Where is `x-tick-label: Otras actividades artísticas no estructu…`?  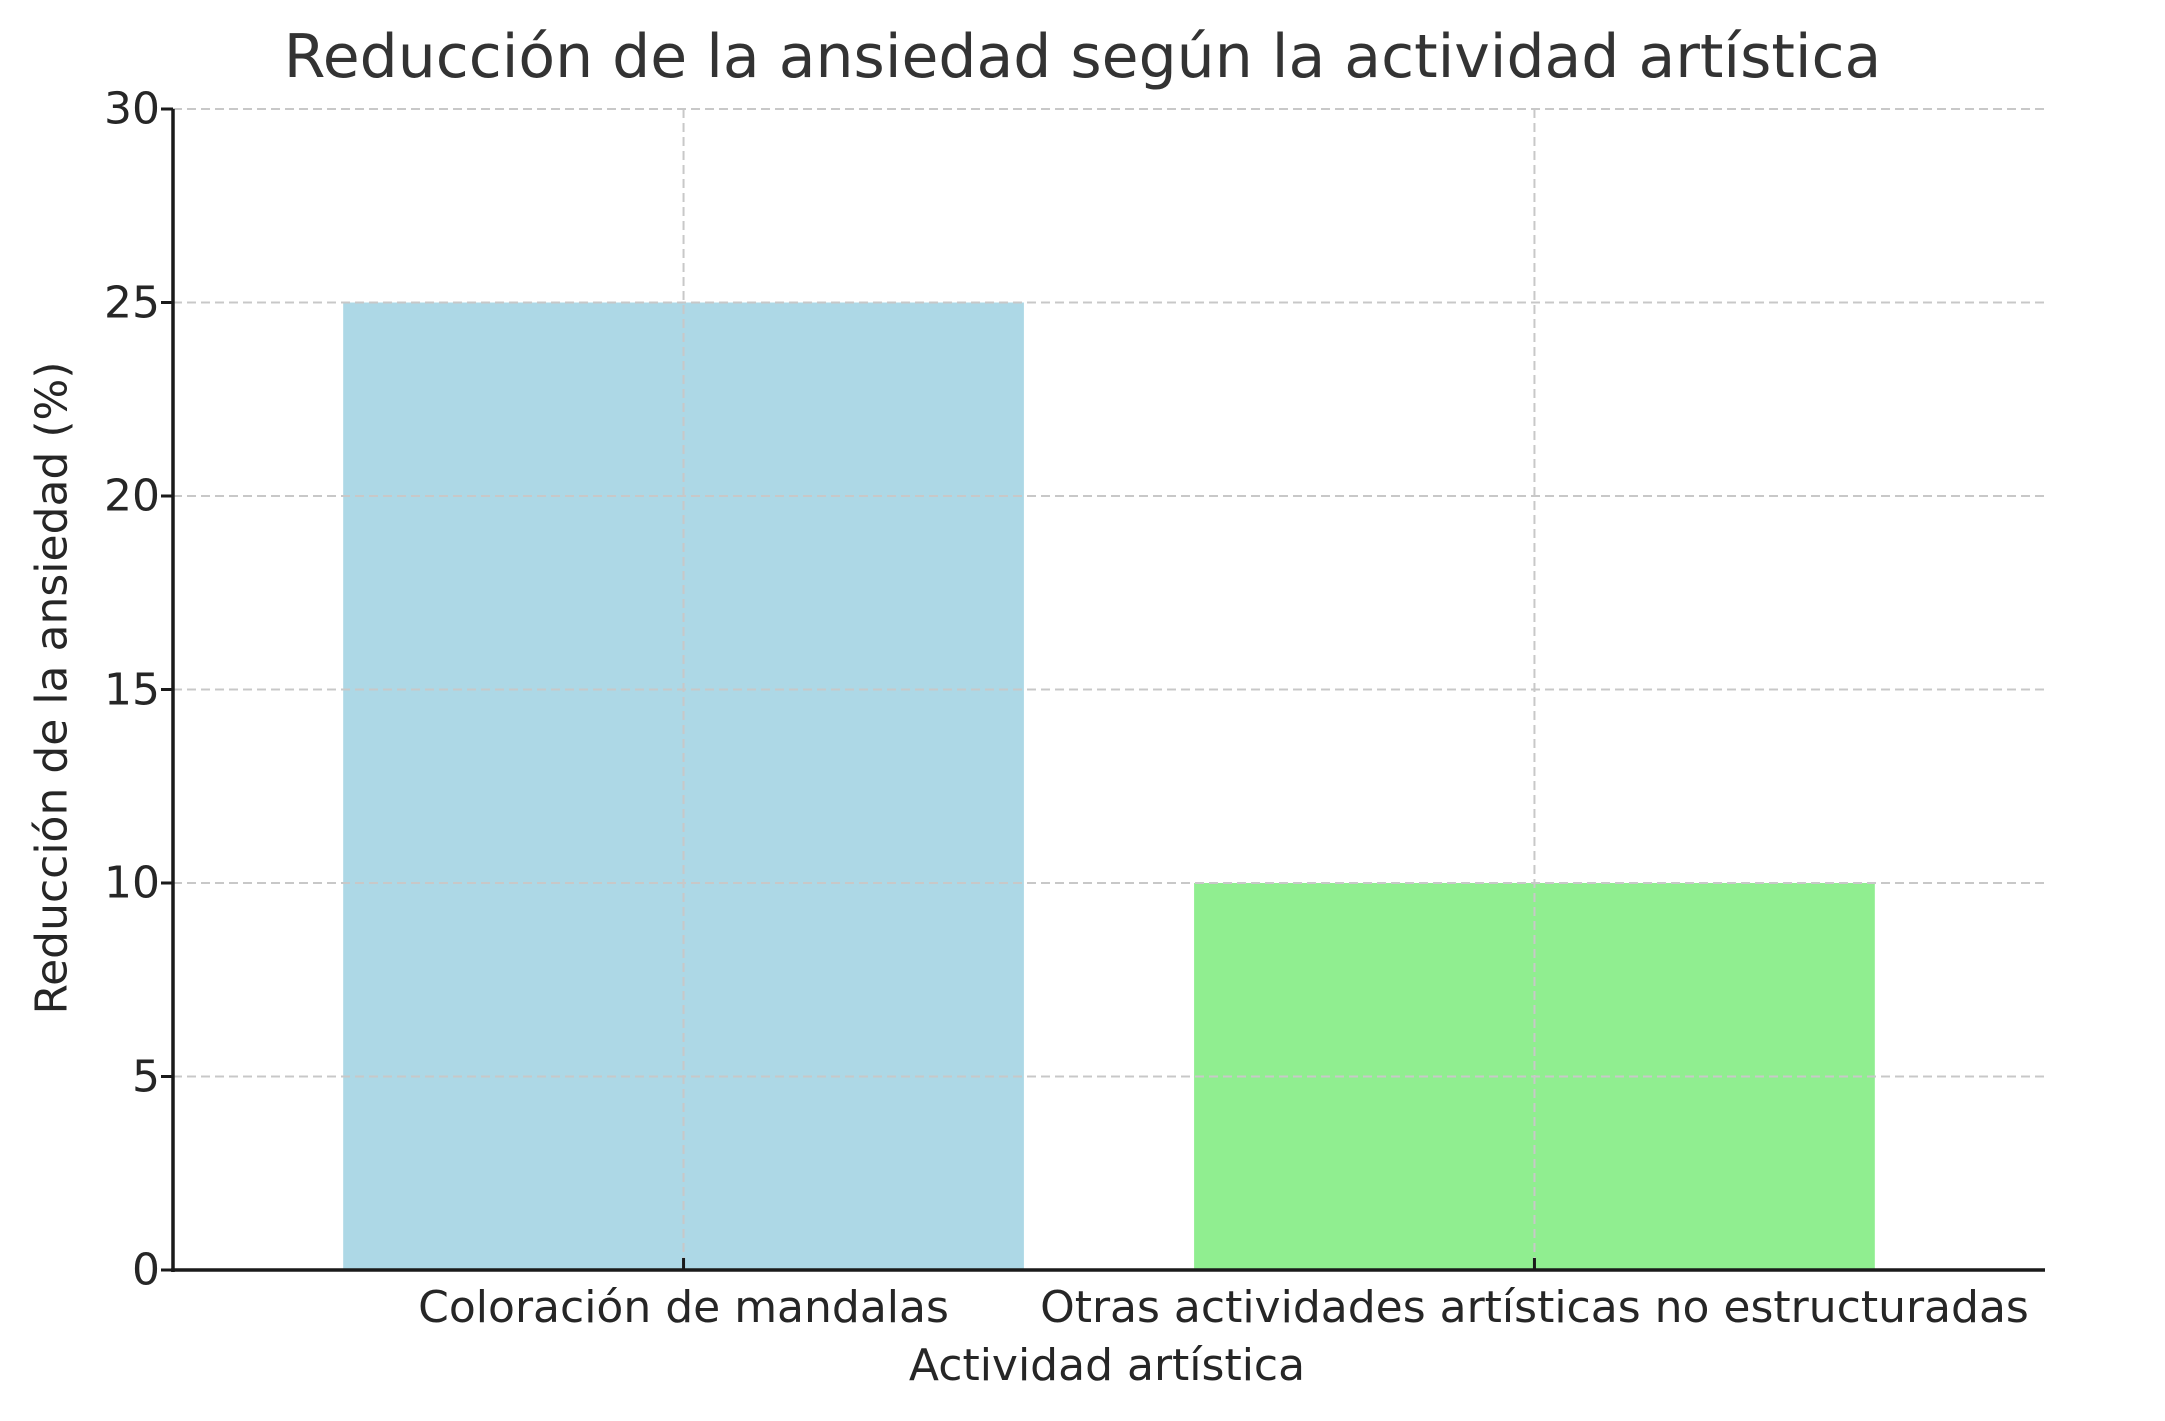
x-tick-label: Otras actividades artísticas no estructu… is located at coordinates (1534, 1307).